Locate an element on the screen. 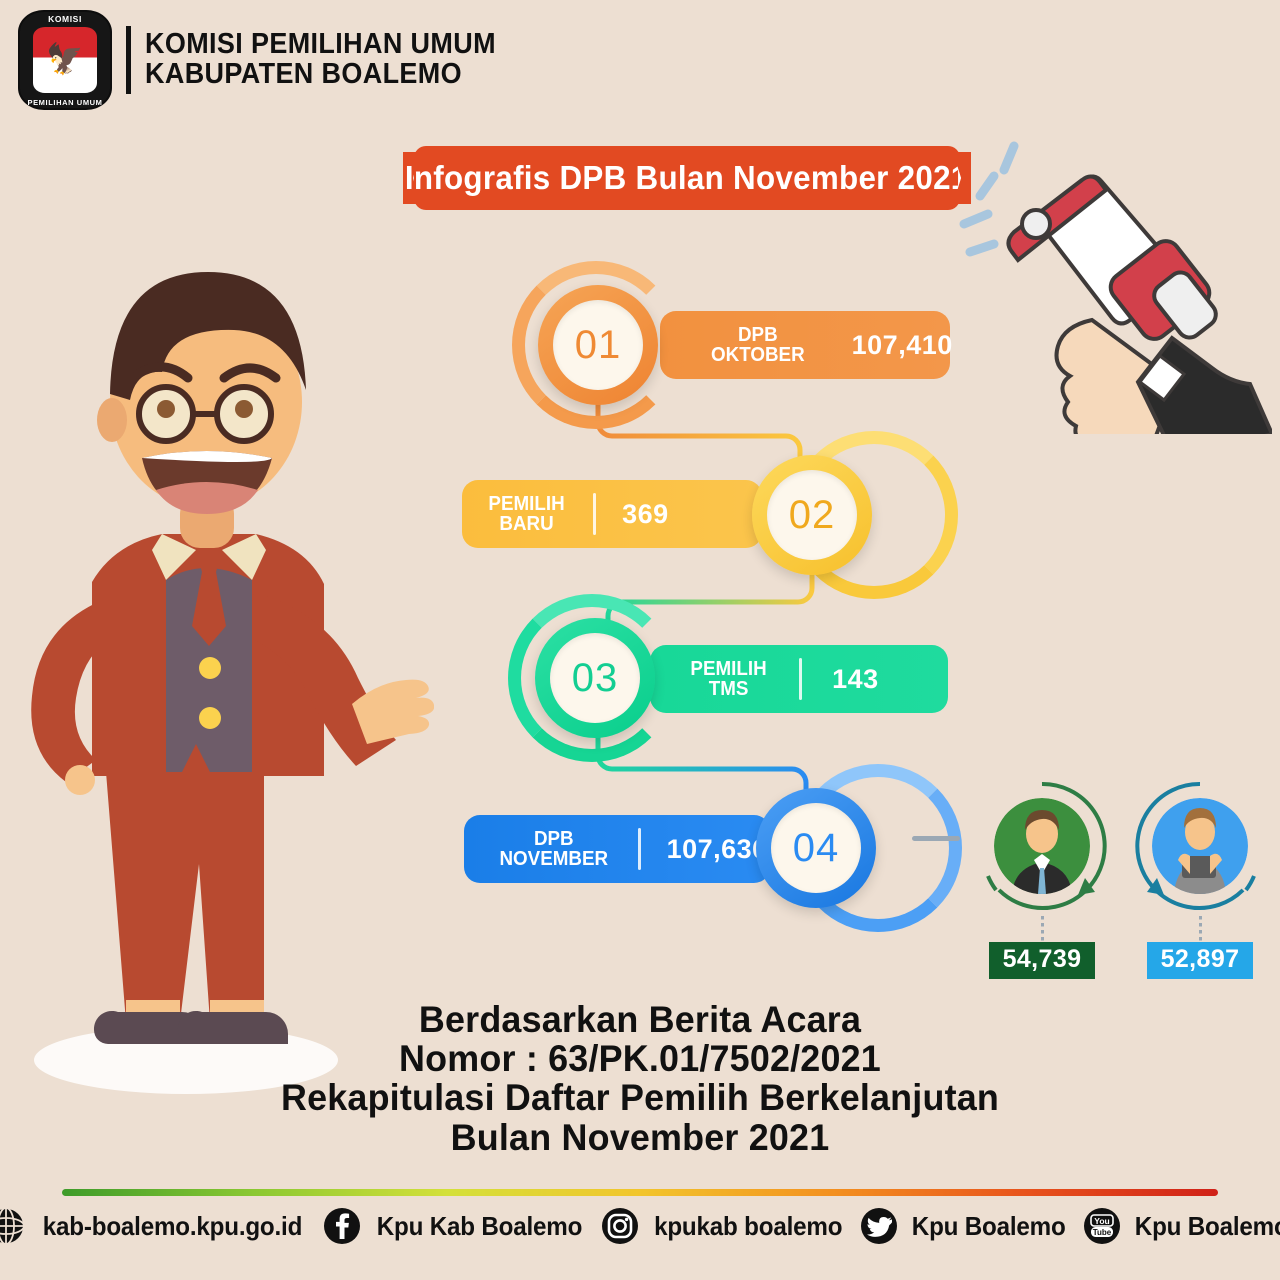  facebook-icon is located at coordinates (341, 1226).